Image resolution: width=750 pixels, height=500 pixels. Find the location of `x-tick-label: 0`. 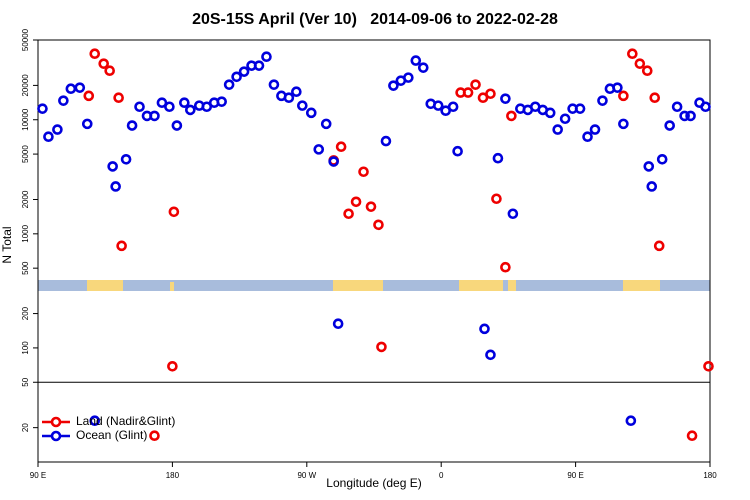

x-tick-label: 0 is located at coordinates (441, 475).